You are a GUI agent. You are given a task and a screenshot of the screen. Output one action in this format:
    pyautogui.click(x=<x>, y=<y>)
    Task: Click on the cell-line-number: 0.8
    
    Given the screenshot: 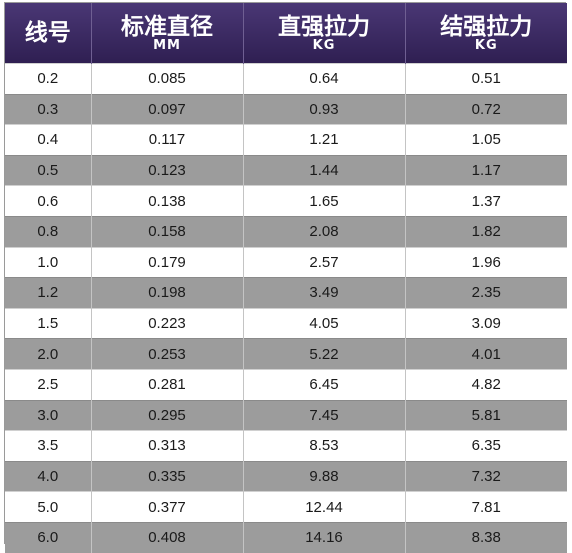 What is the action you would take?
    pyautogui.click(x=48, y=231)
    